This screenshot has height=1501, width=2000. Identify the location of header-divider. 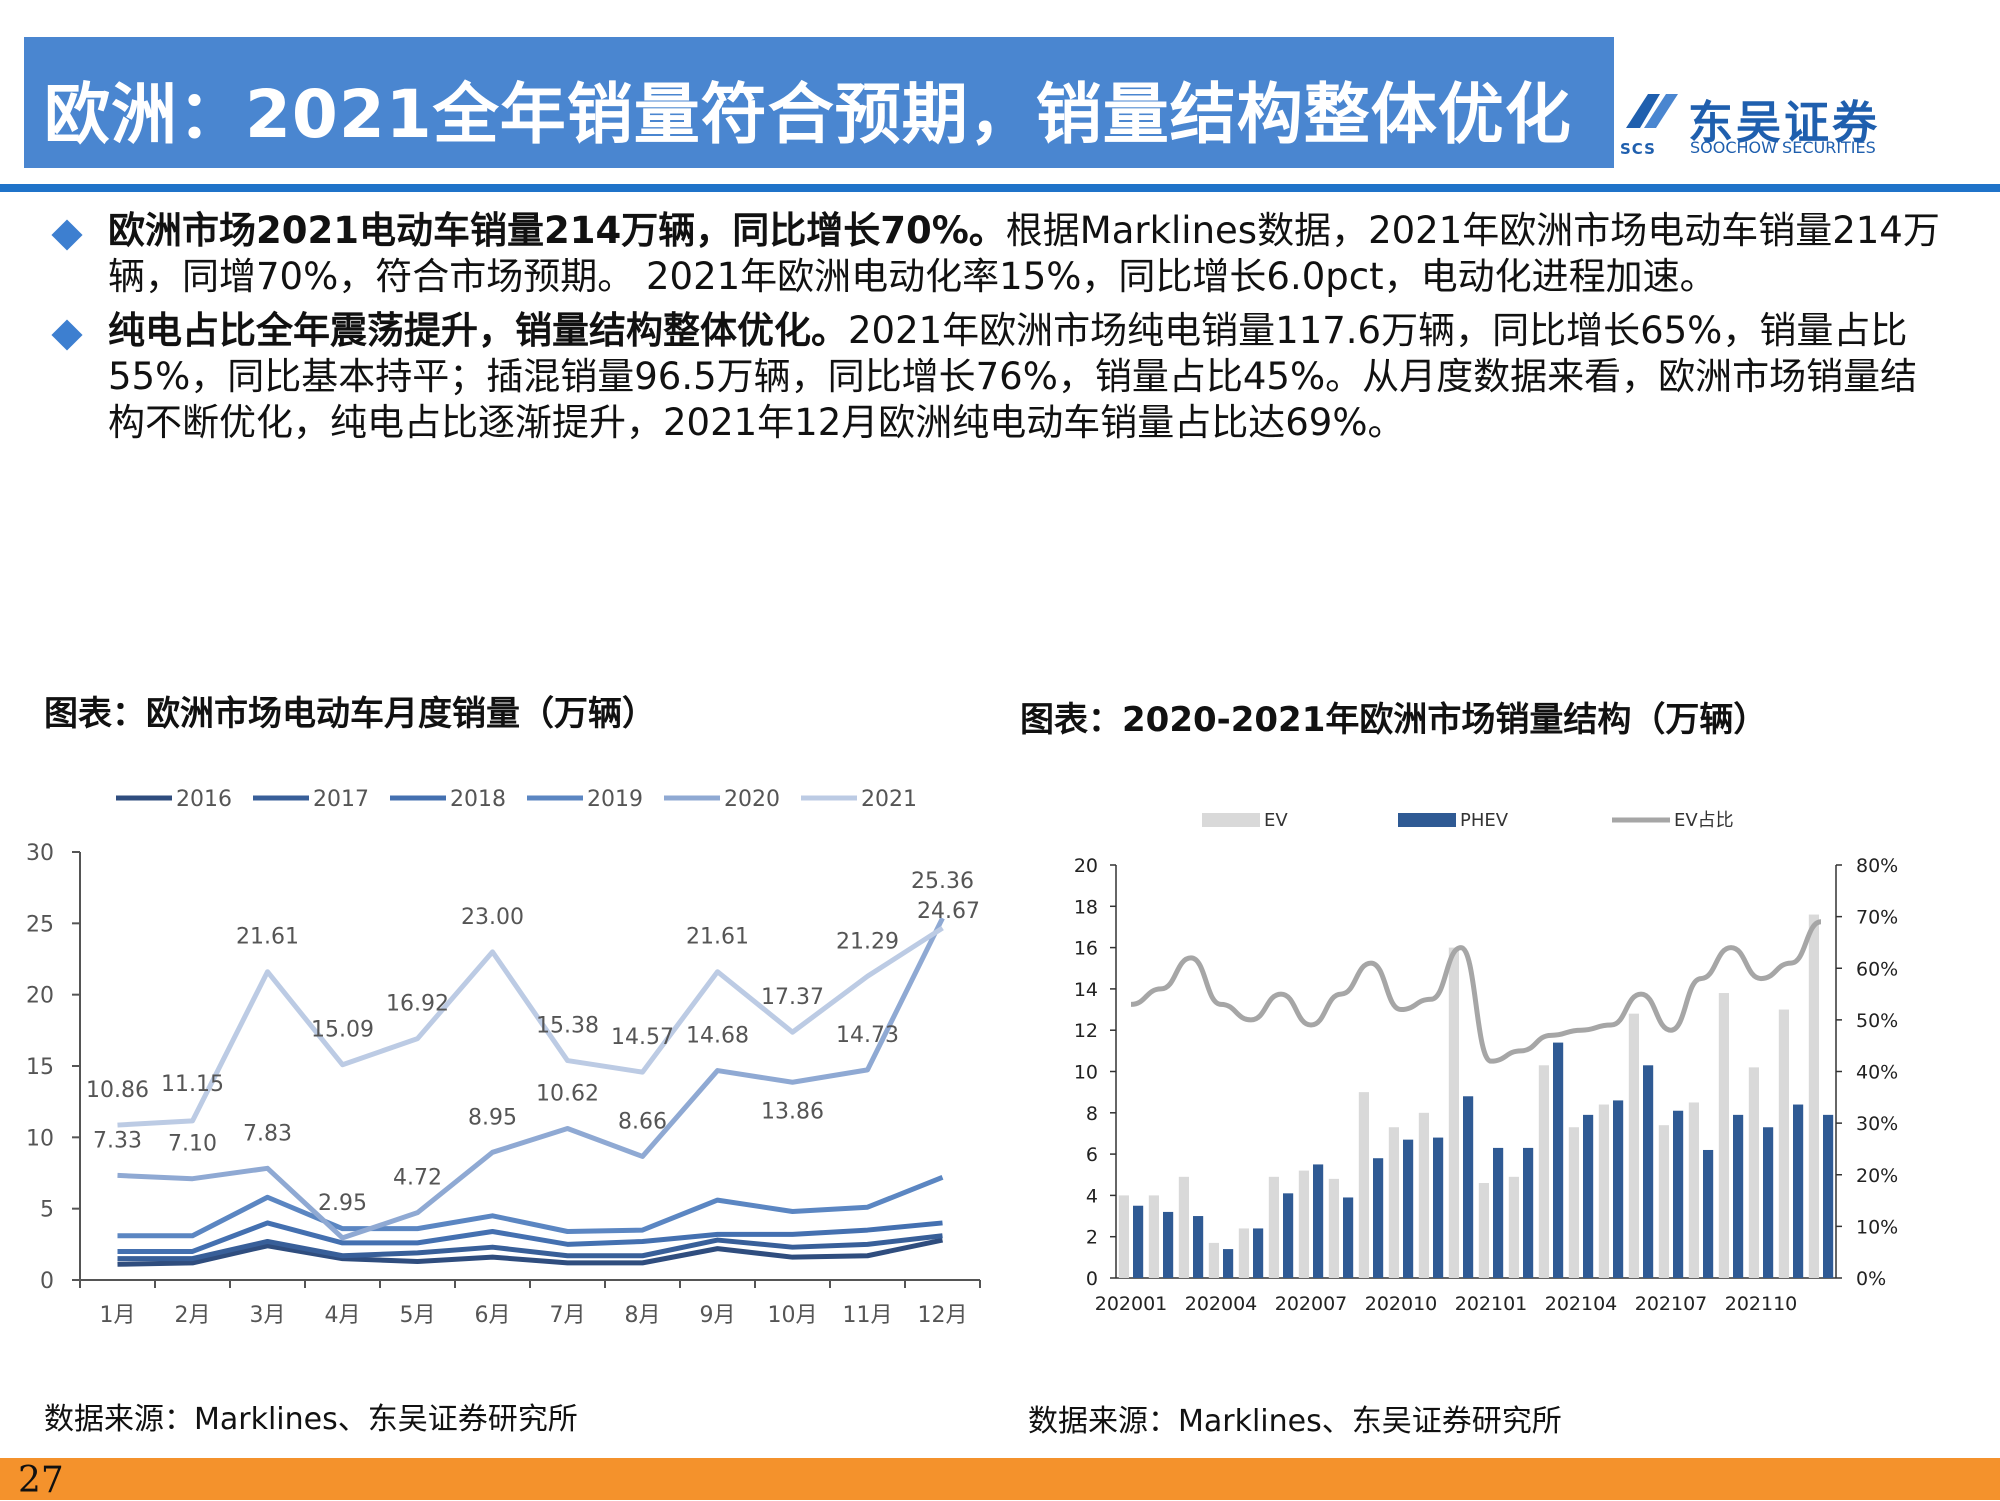
(1000, 188).